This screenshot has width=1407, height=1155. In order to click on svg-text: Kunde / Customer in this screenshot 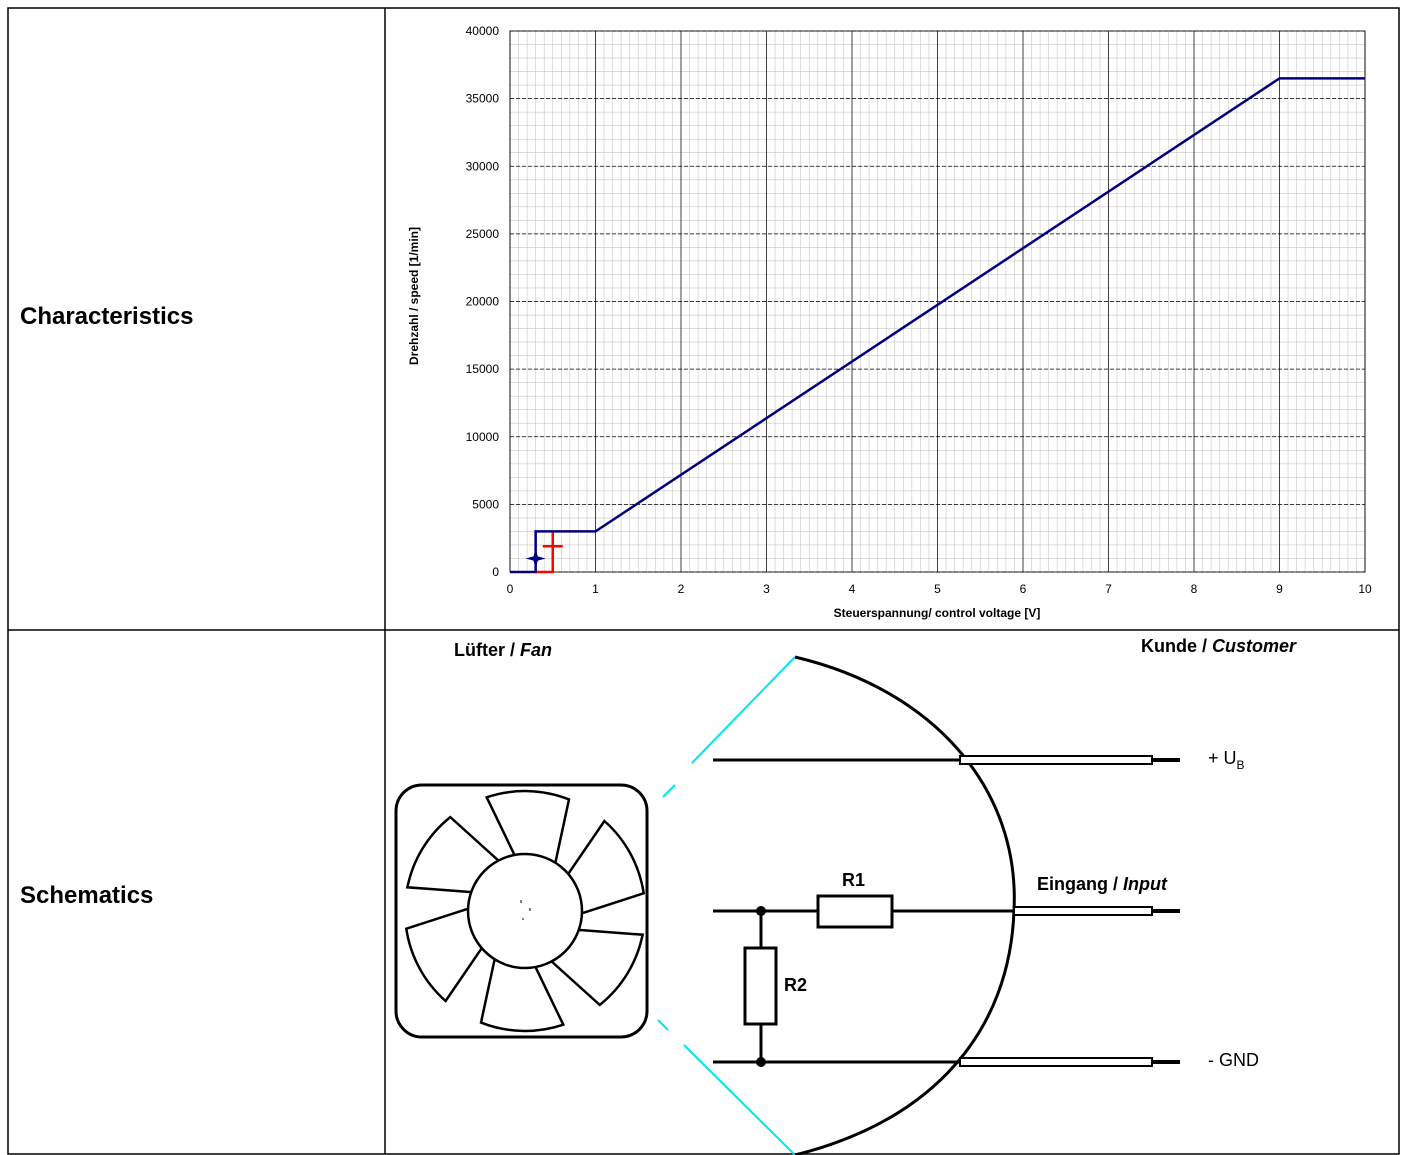, I will do `click(1219, 646)`.